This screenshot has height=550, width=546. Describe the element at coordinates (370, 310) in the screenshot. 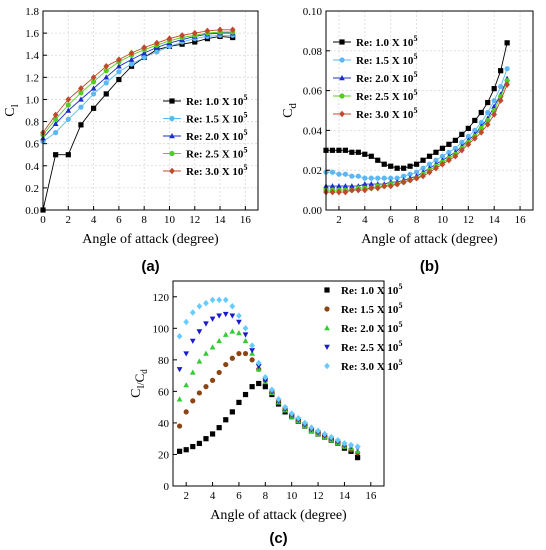

I see `legend-label-text: Re: 1.5 X 10` at that location.